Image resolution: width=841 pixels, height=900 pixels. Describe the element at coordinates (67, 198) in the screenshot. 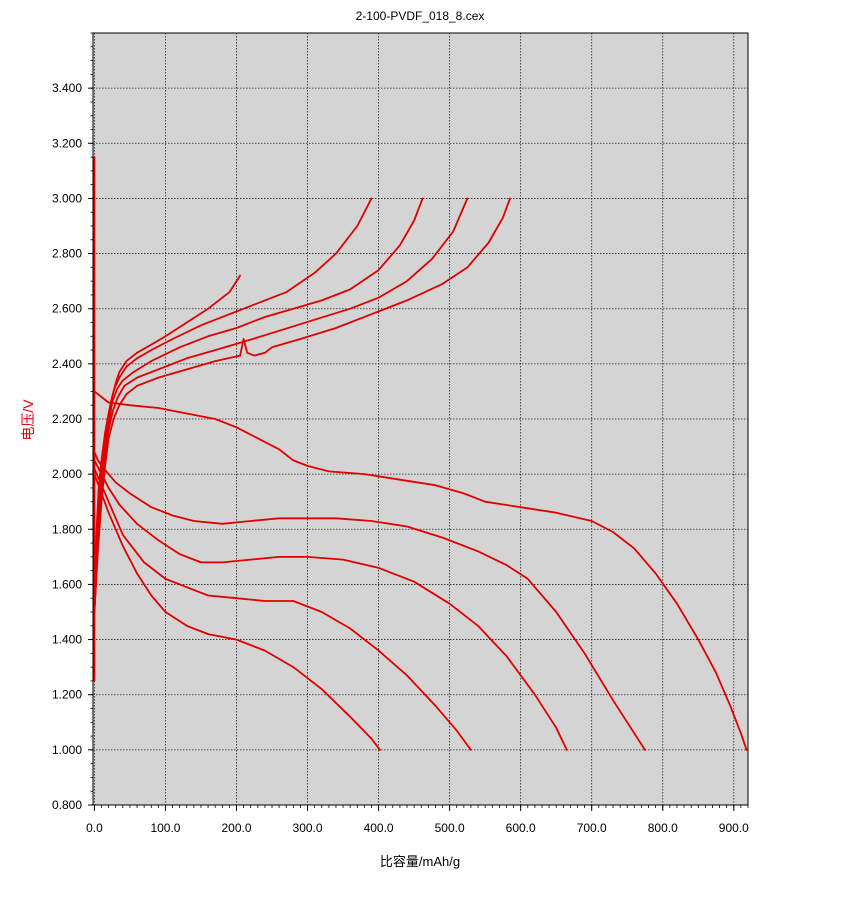

I see `y-tick-label: 3.000` at that location.